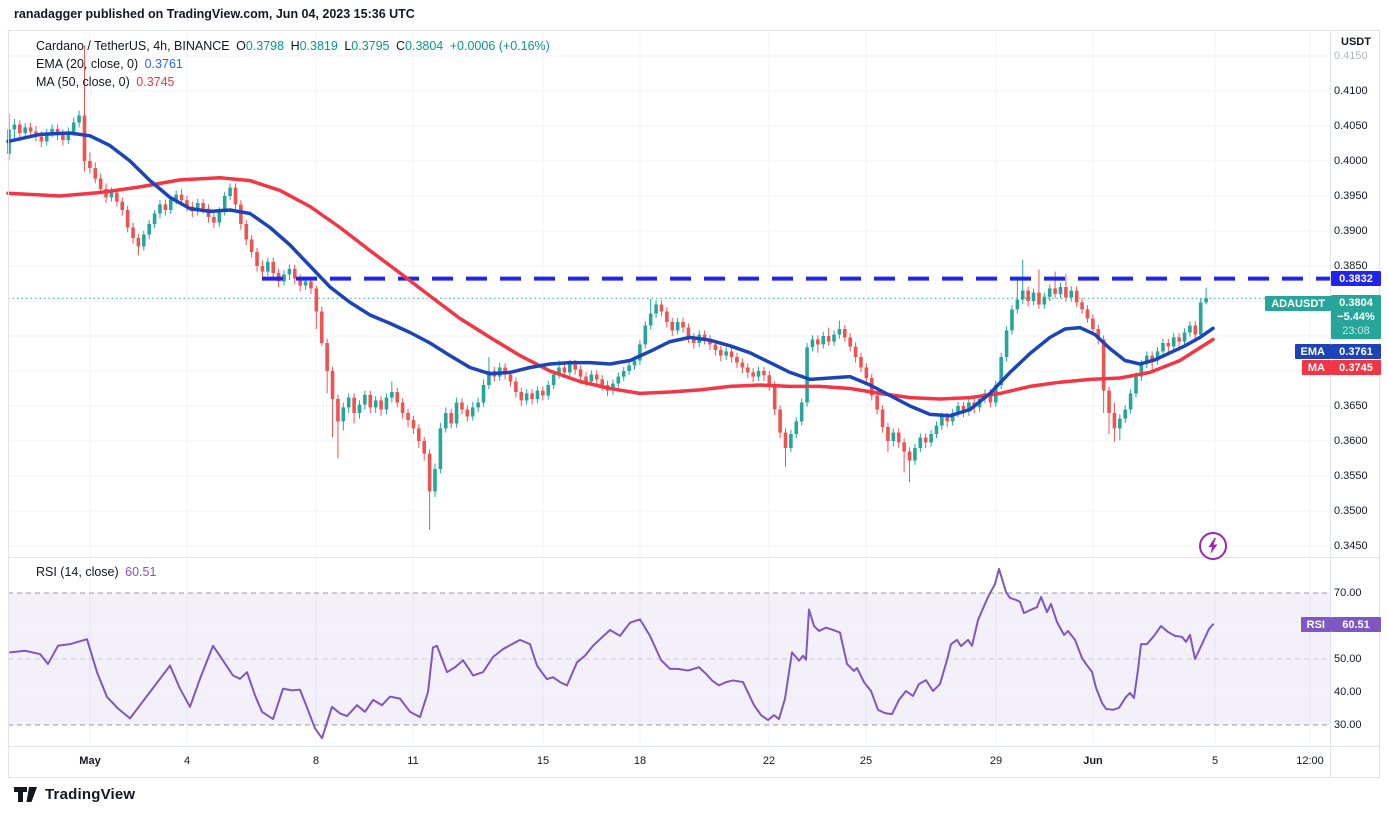 The height and width of the screenshot is (813, 1388). I want to click on ma-axis-tag: MA, so click(1316, 367).